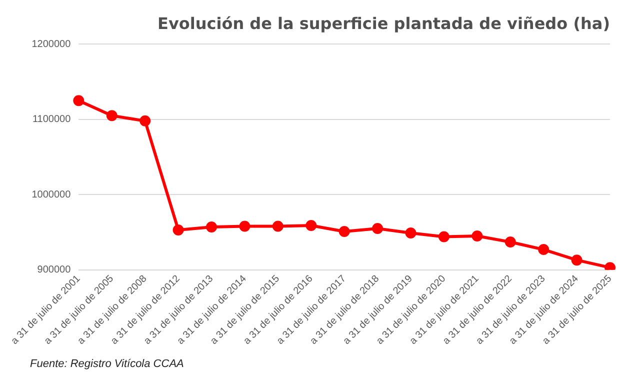 The height and width of the screenshot is (382, 640). I want to click on y-tick-label: 1000000, so click(52, 194).